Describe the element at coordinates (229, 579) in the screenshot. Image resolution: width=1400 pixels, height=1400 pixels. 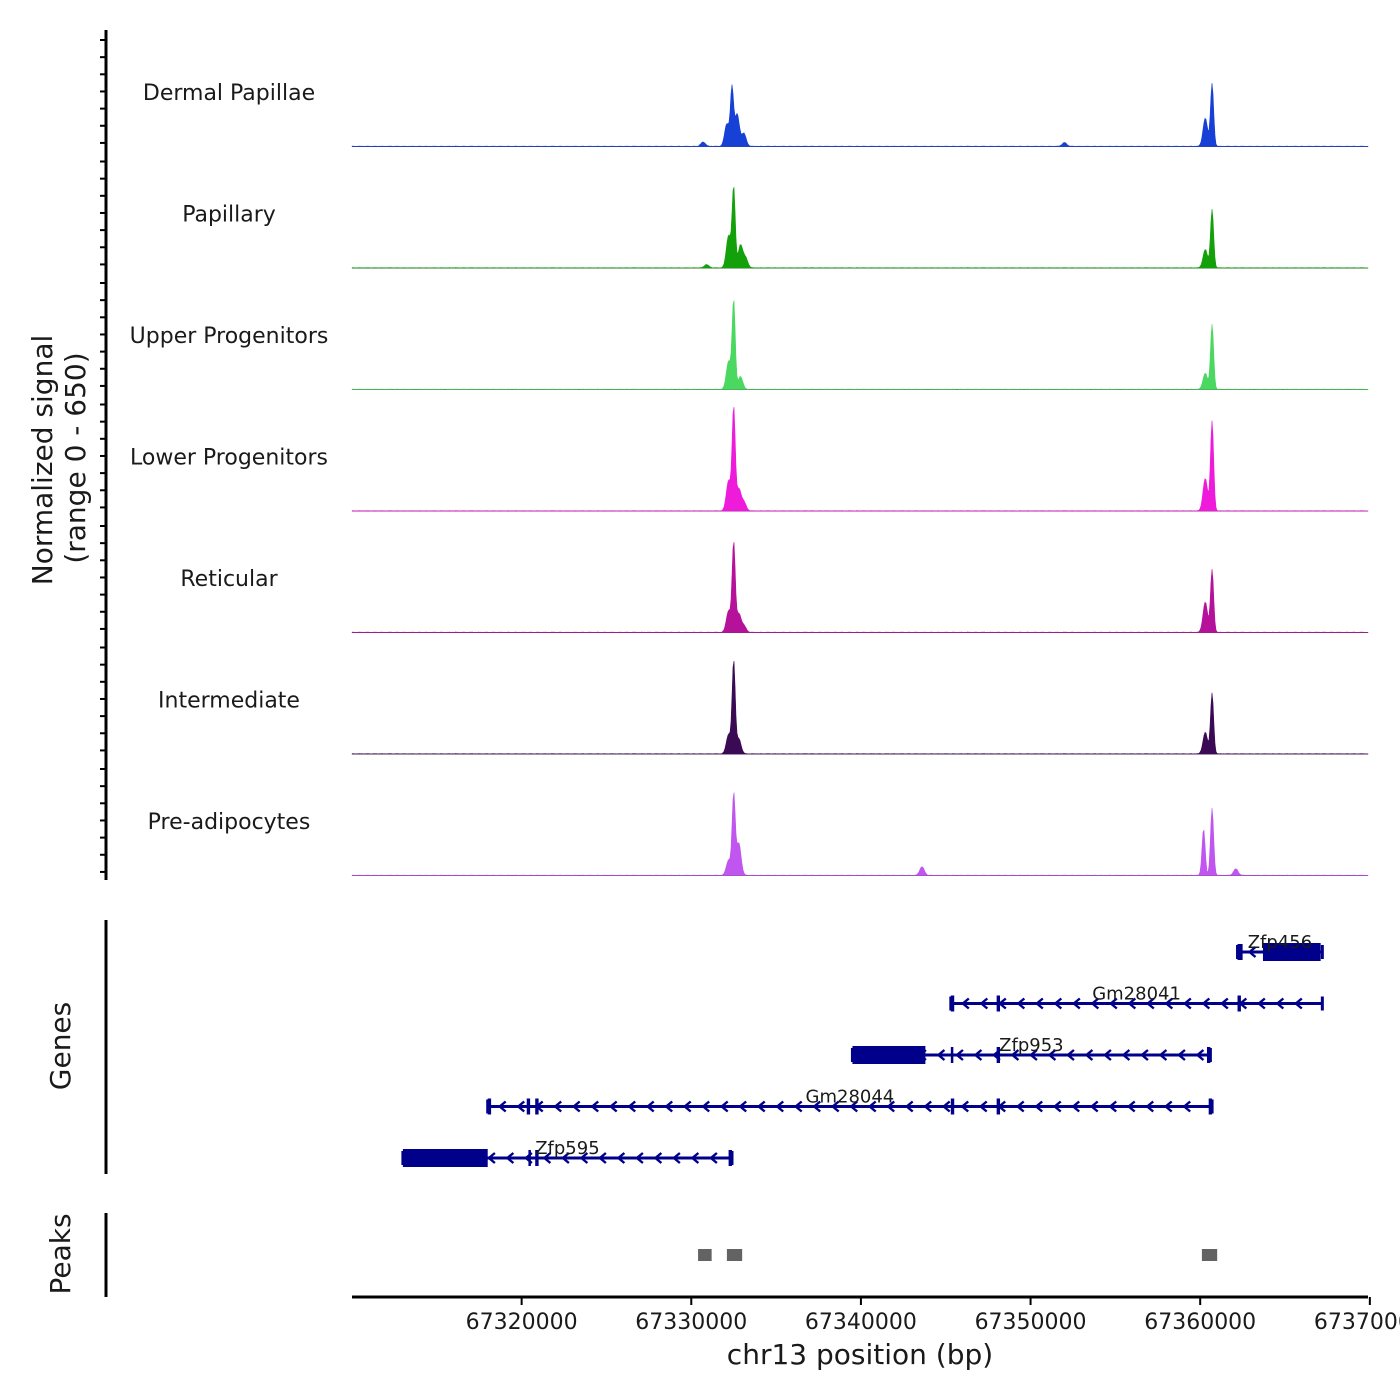
I see `track-label-reticular: Reticular` at that location.